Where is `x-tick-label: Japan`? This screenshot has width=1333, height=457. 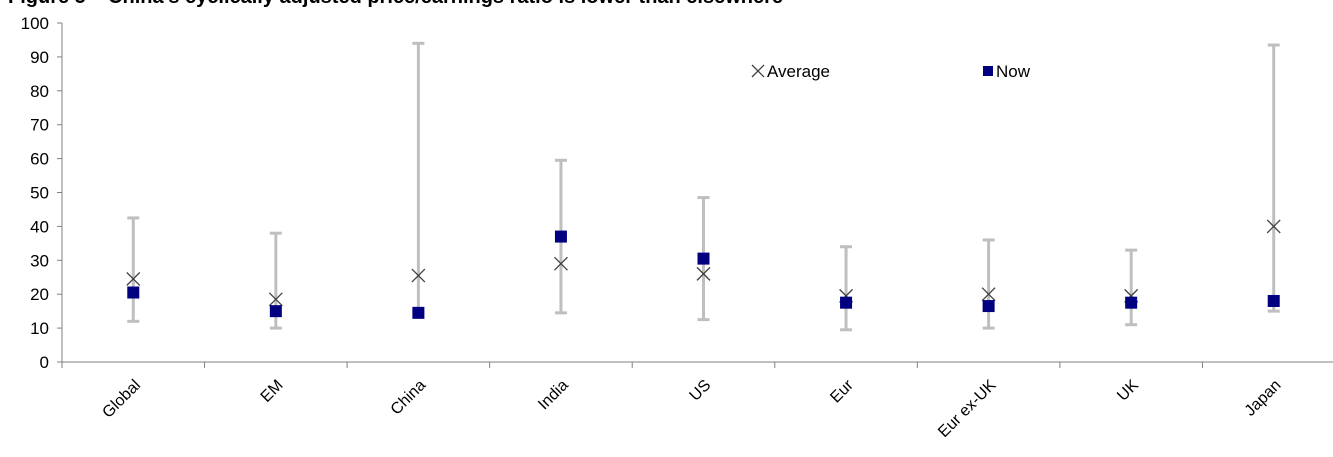 x-tick-label: Japan is located at coordinates (1263, 398).